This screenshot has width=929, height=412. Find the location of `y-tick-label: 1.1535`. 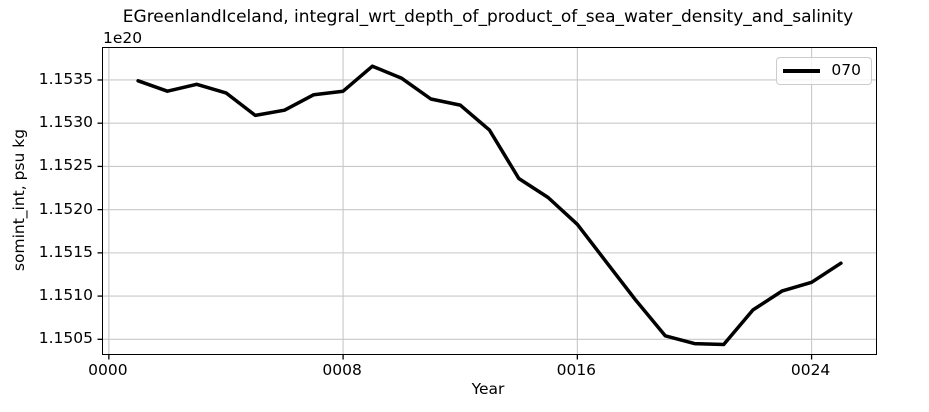

y-tick-label: 1.1535 is located at coordinates (65, 78).